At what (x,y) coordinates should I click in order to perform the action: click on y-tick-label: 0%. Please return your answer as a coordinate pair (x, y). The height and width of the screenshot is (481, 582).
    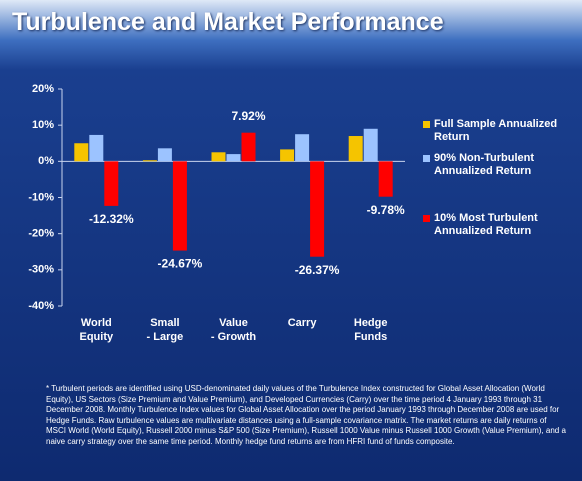
    Looking at the image, I should click on (46, 161).